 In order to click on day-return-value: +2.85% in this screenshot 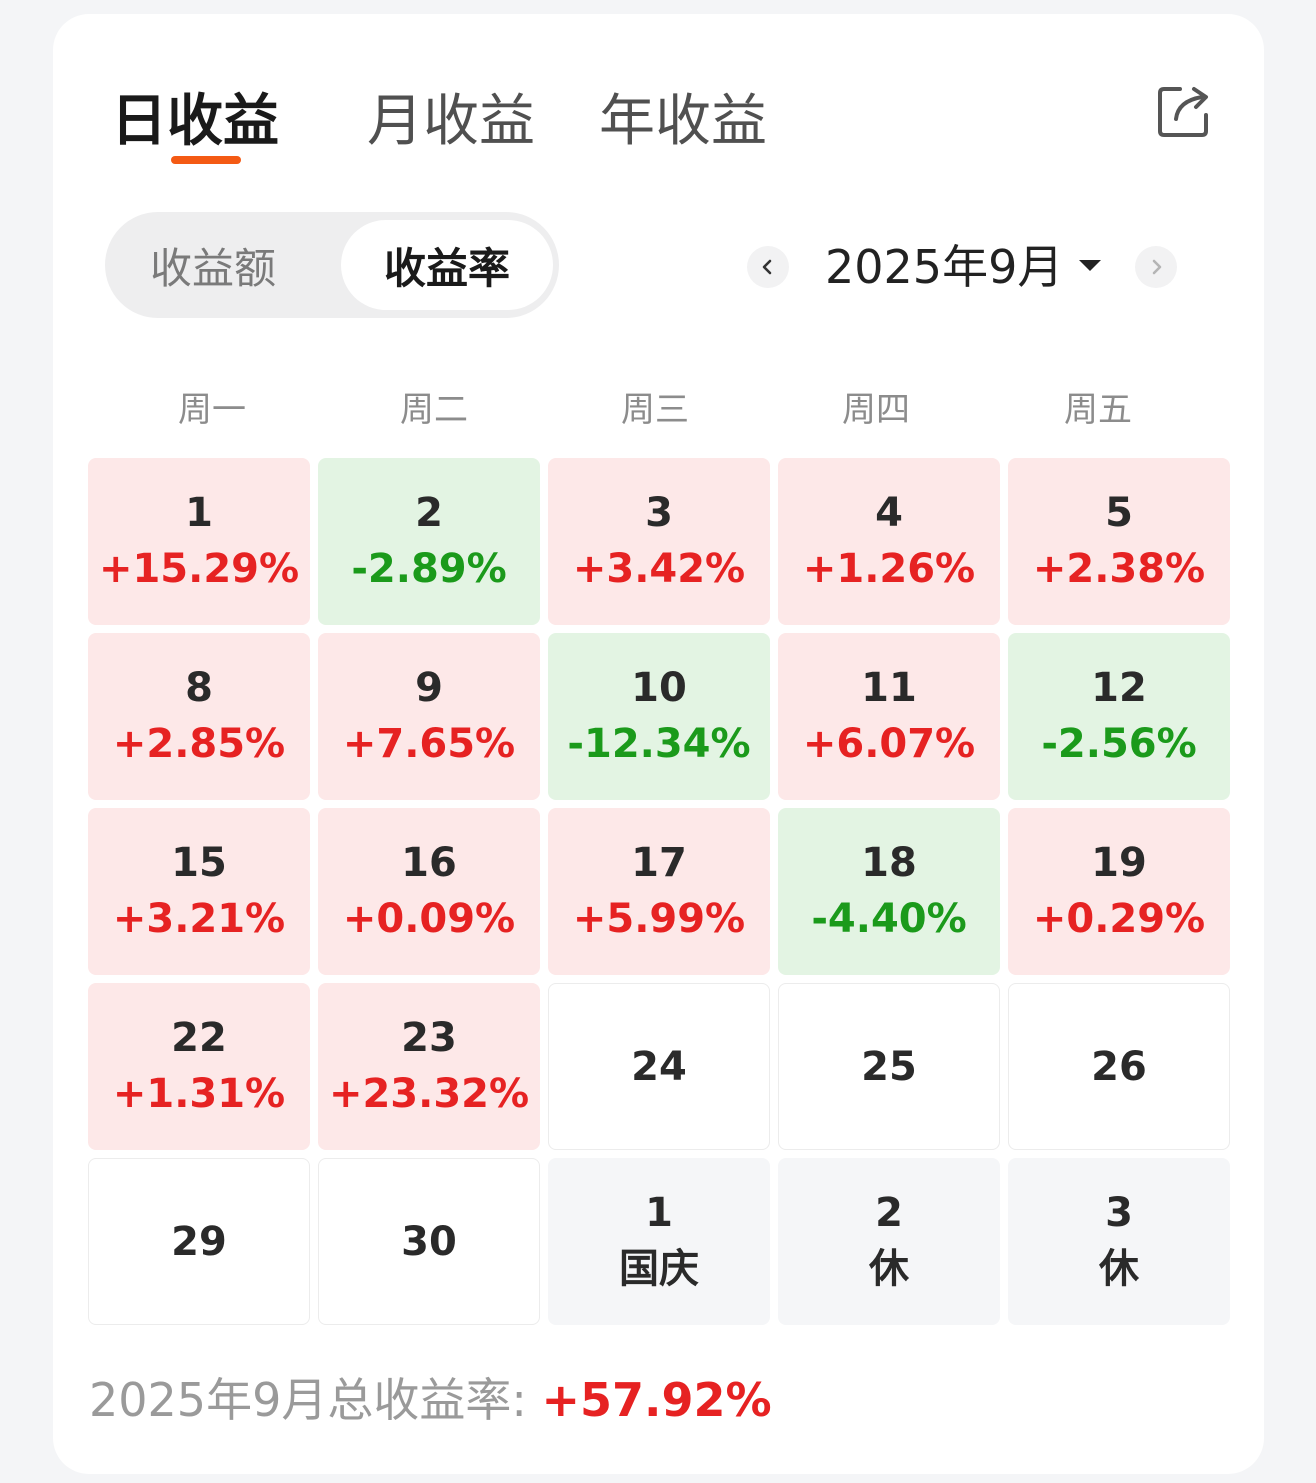, I will do `click(199, 743)`.